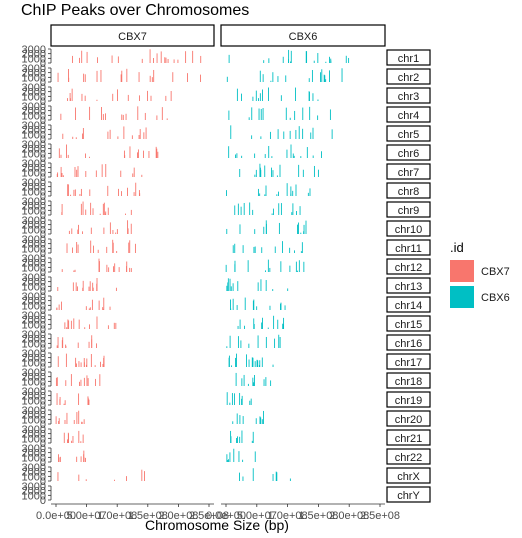  Describe the element at coordinates (81, 360) in the screenshot. I see `peaks-cbx7-chr17` at that location.